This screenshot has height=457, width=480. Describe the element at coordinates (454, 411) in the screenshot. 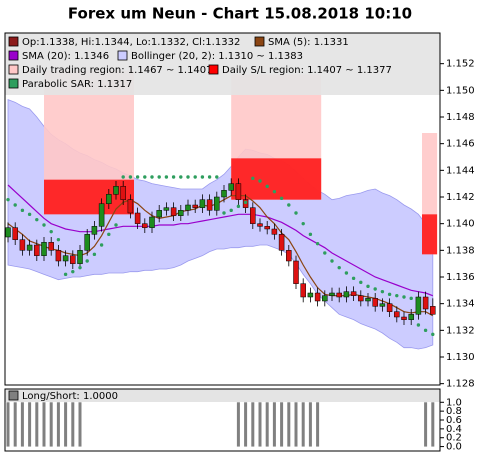

I see `y-tick-label: 0.8` at that location.